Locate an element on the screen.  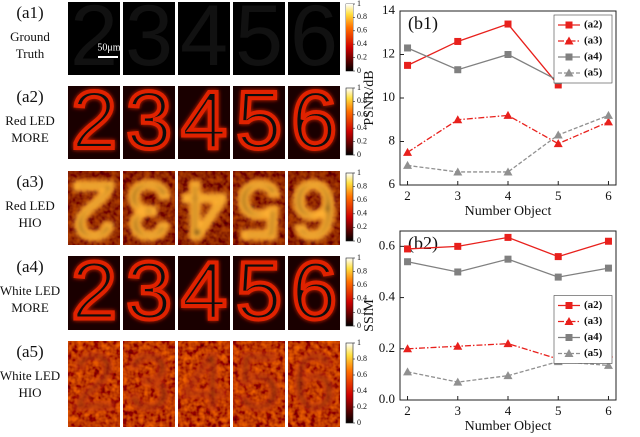
legend-label: (a2) is located at coordinates (593, 305).